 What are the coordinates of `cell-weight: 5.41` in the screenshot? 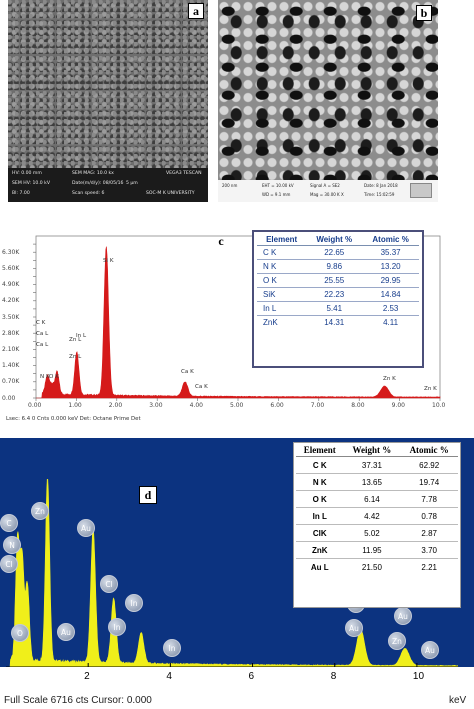 It's located at (334, 308).